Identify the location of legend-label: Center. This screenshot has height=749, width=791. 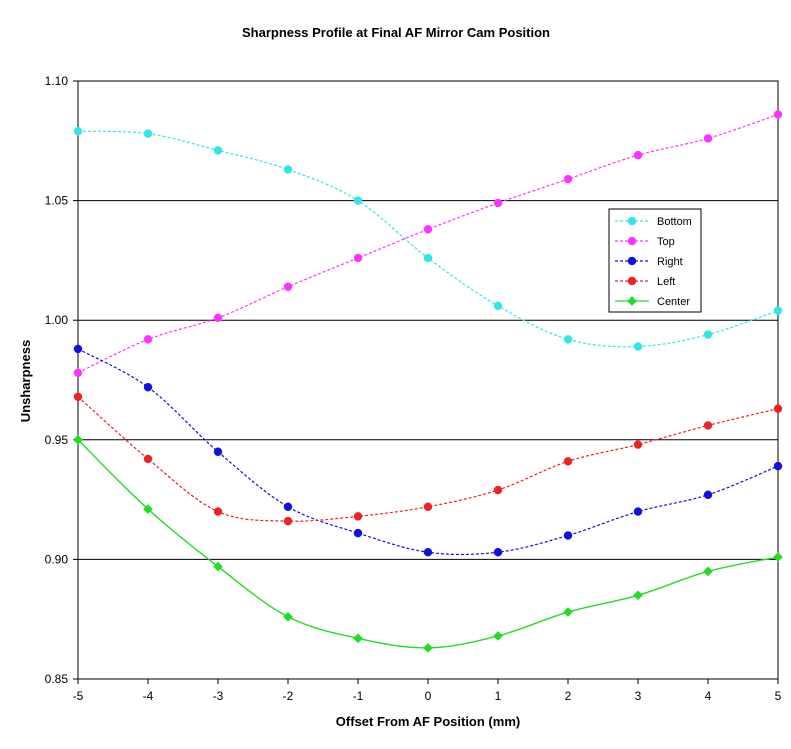
(673, 302).